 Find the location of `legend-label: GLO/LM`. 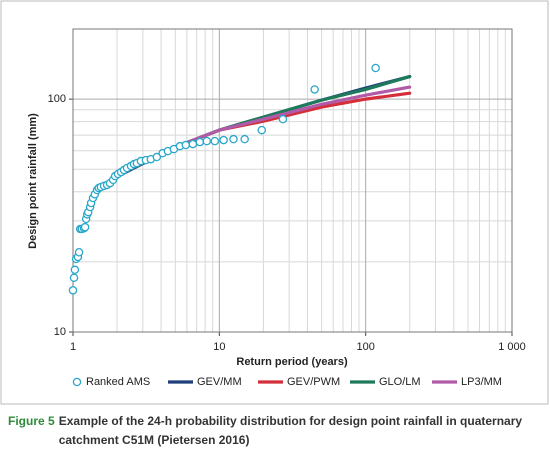

legend-label: GLO/LM is located at coordinates (400, 382).